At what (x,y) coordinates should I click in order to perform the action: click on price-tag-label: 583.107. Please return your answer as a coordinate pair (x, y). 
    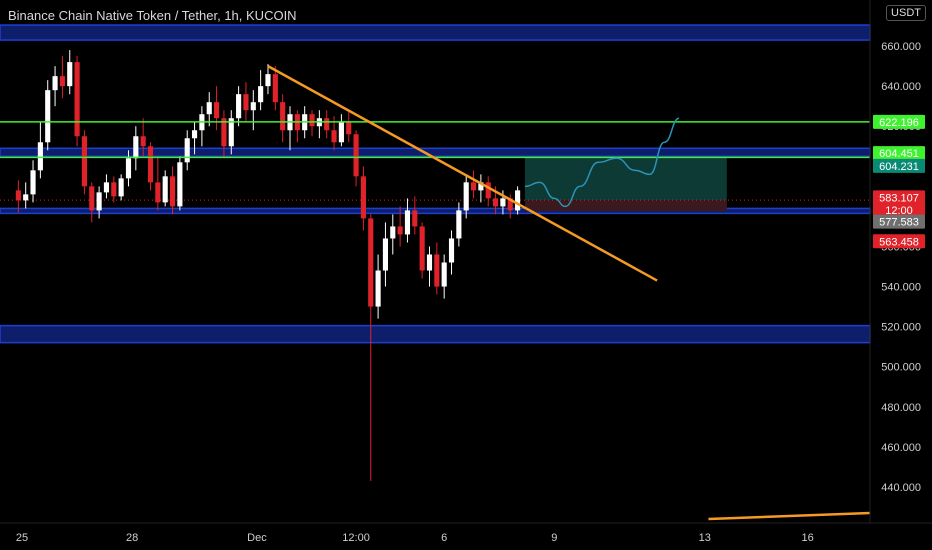
    Looking at the image, I should click on (899, 198).